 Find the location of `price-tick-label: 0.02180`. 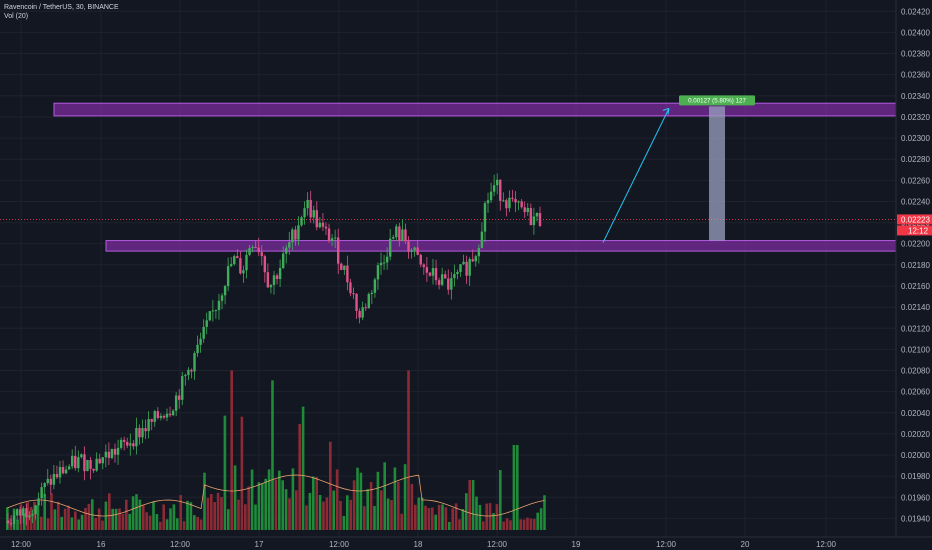

price-tick-label: 0.02180 is located at coordinates (915, 265).